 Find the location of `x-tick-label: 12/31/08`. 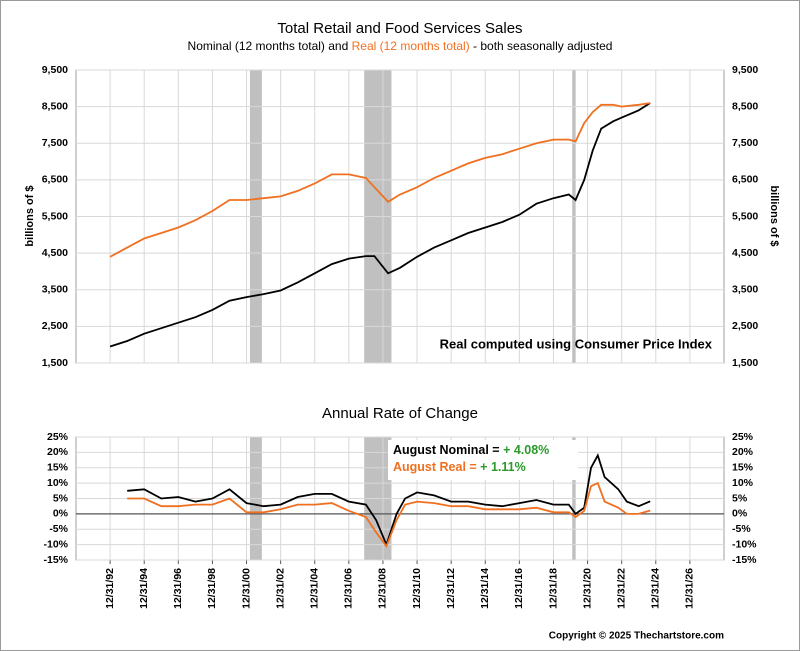

x-tick-label: 12/31/08 is located at coordinates (383, 588).